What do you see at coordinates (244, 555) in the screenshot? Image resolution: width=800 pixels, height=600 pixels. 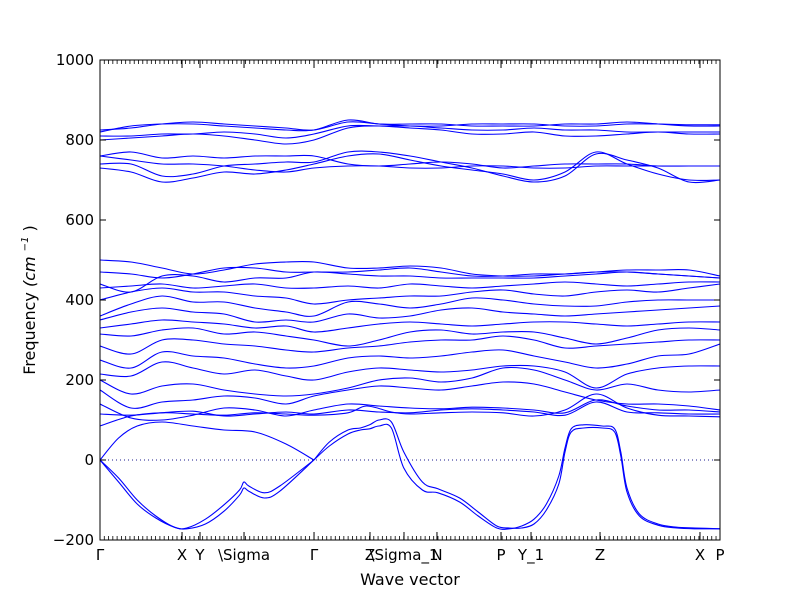 I see `x-tick-label: \Sigma` at bounding box center [244, 555].